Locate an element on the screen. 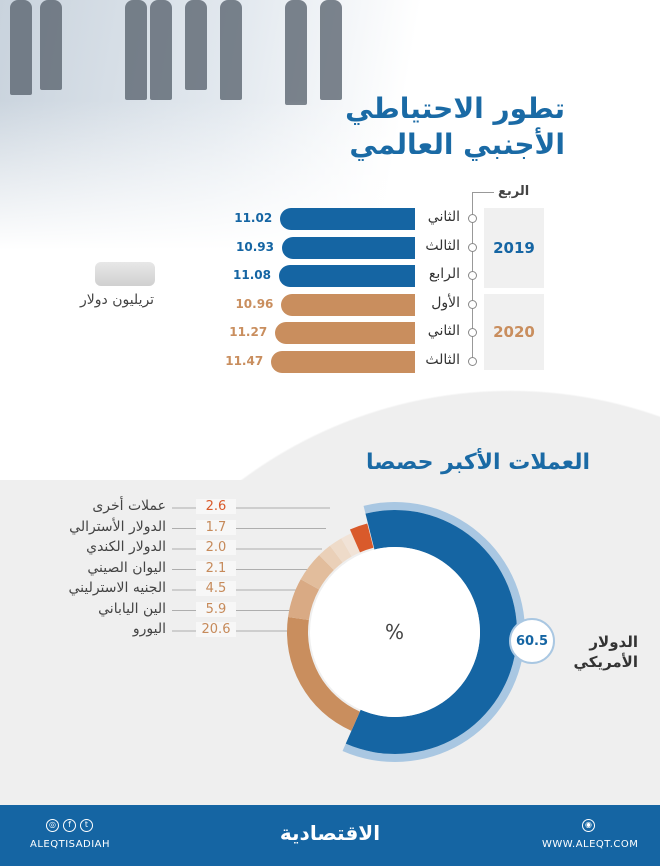  quarter-label: الرابع is located at coordinates (444, 274).